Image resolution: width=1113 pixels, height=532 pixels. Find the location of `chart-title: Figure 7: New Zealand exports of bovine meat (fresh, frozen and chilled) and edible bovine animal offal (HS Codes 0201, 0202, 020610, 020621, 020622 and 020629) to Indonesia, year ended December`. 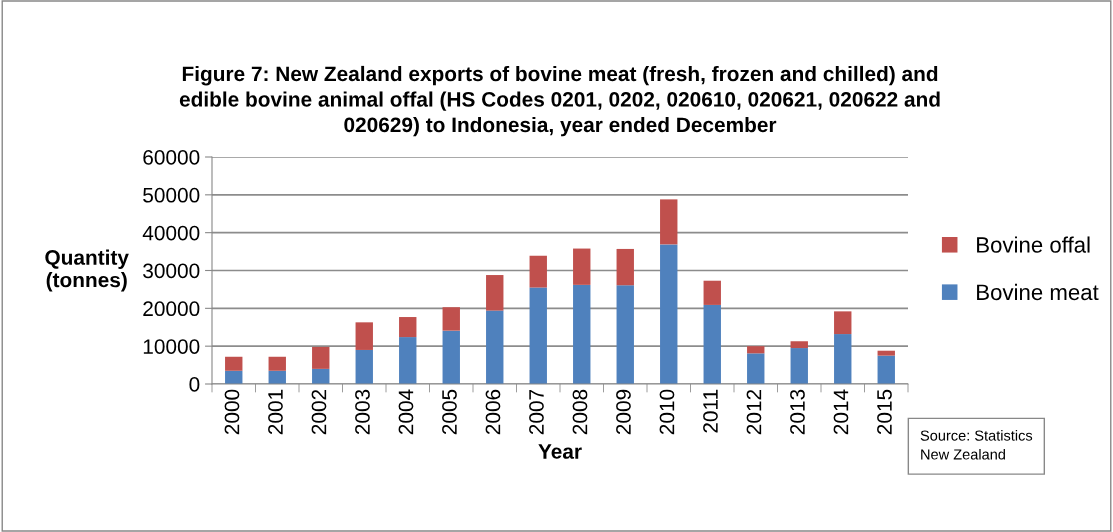

chart-title: Figure 7: New Zealand exports of bovine meat (fresh, frozen and chilled) and edible bovine animal offal (HS Codes 0201, 0202, 020610, 020621, 020622 and 020629) to Indonesia, year ended December is located at coordinates (559, 101).